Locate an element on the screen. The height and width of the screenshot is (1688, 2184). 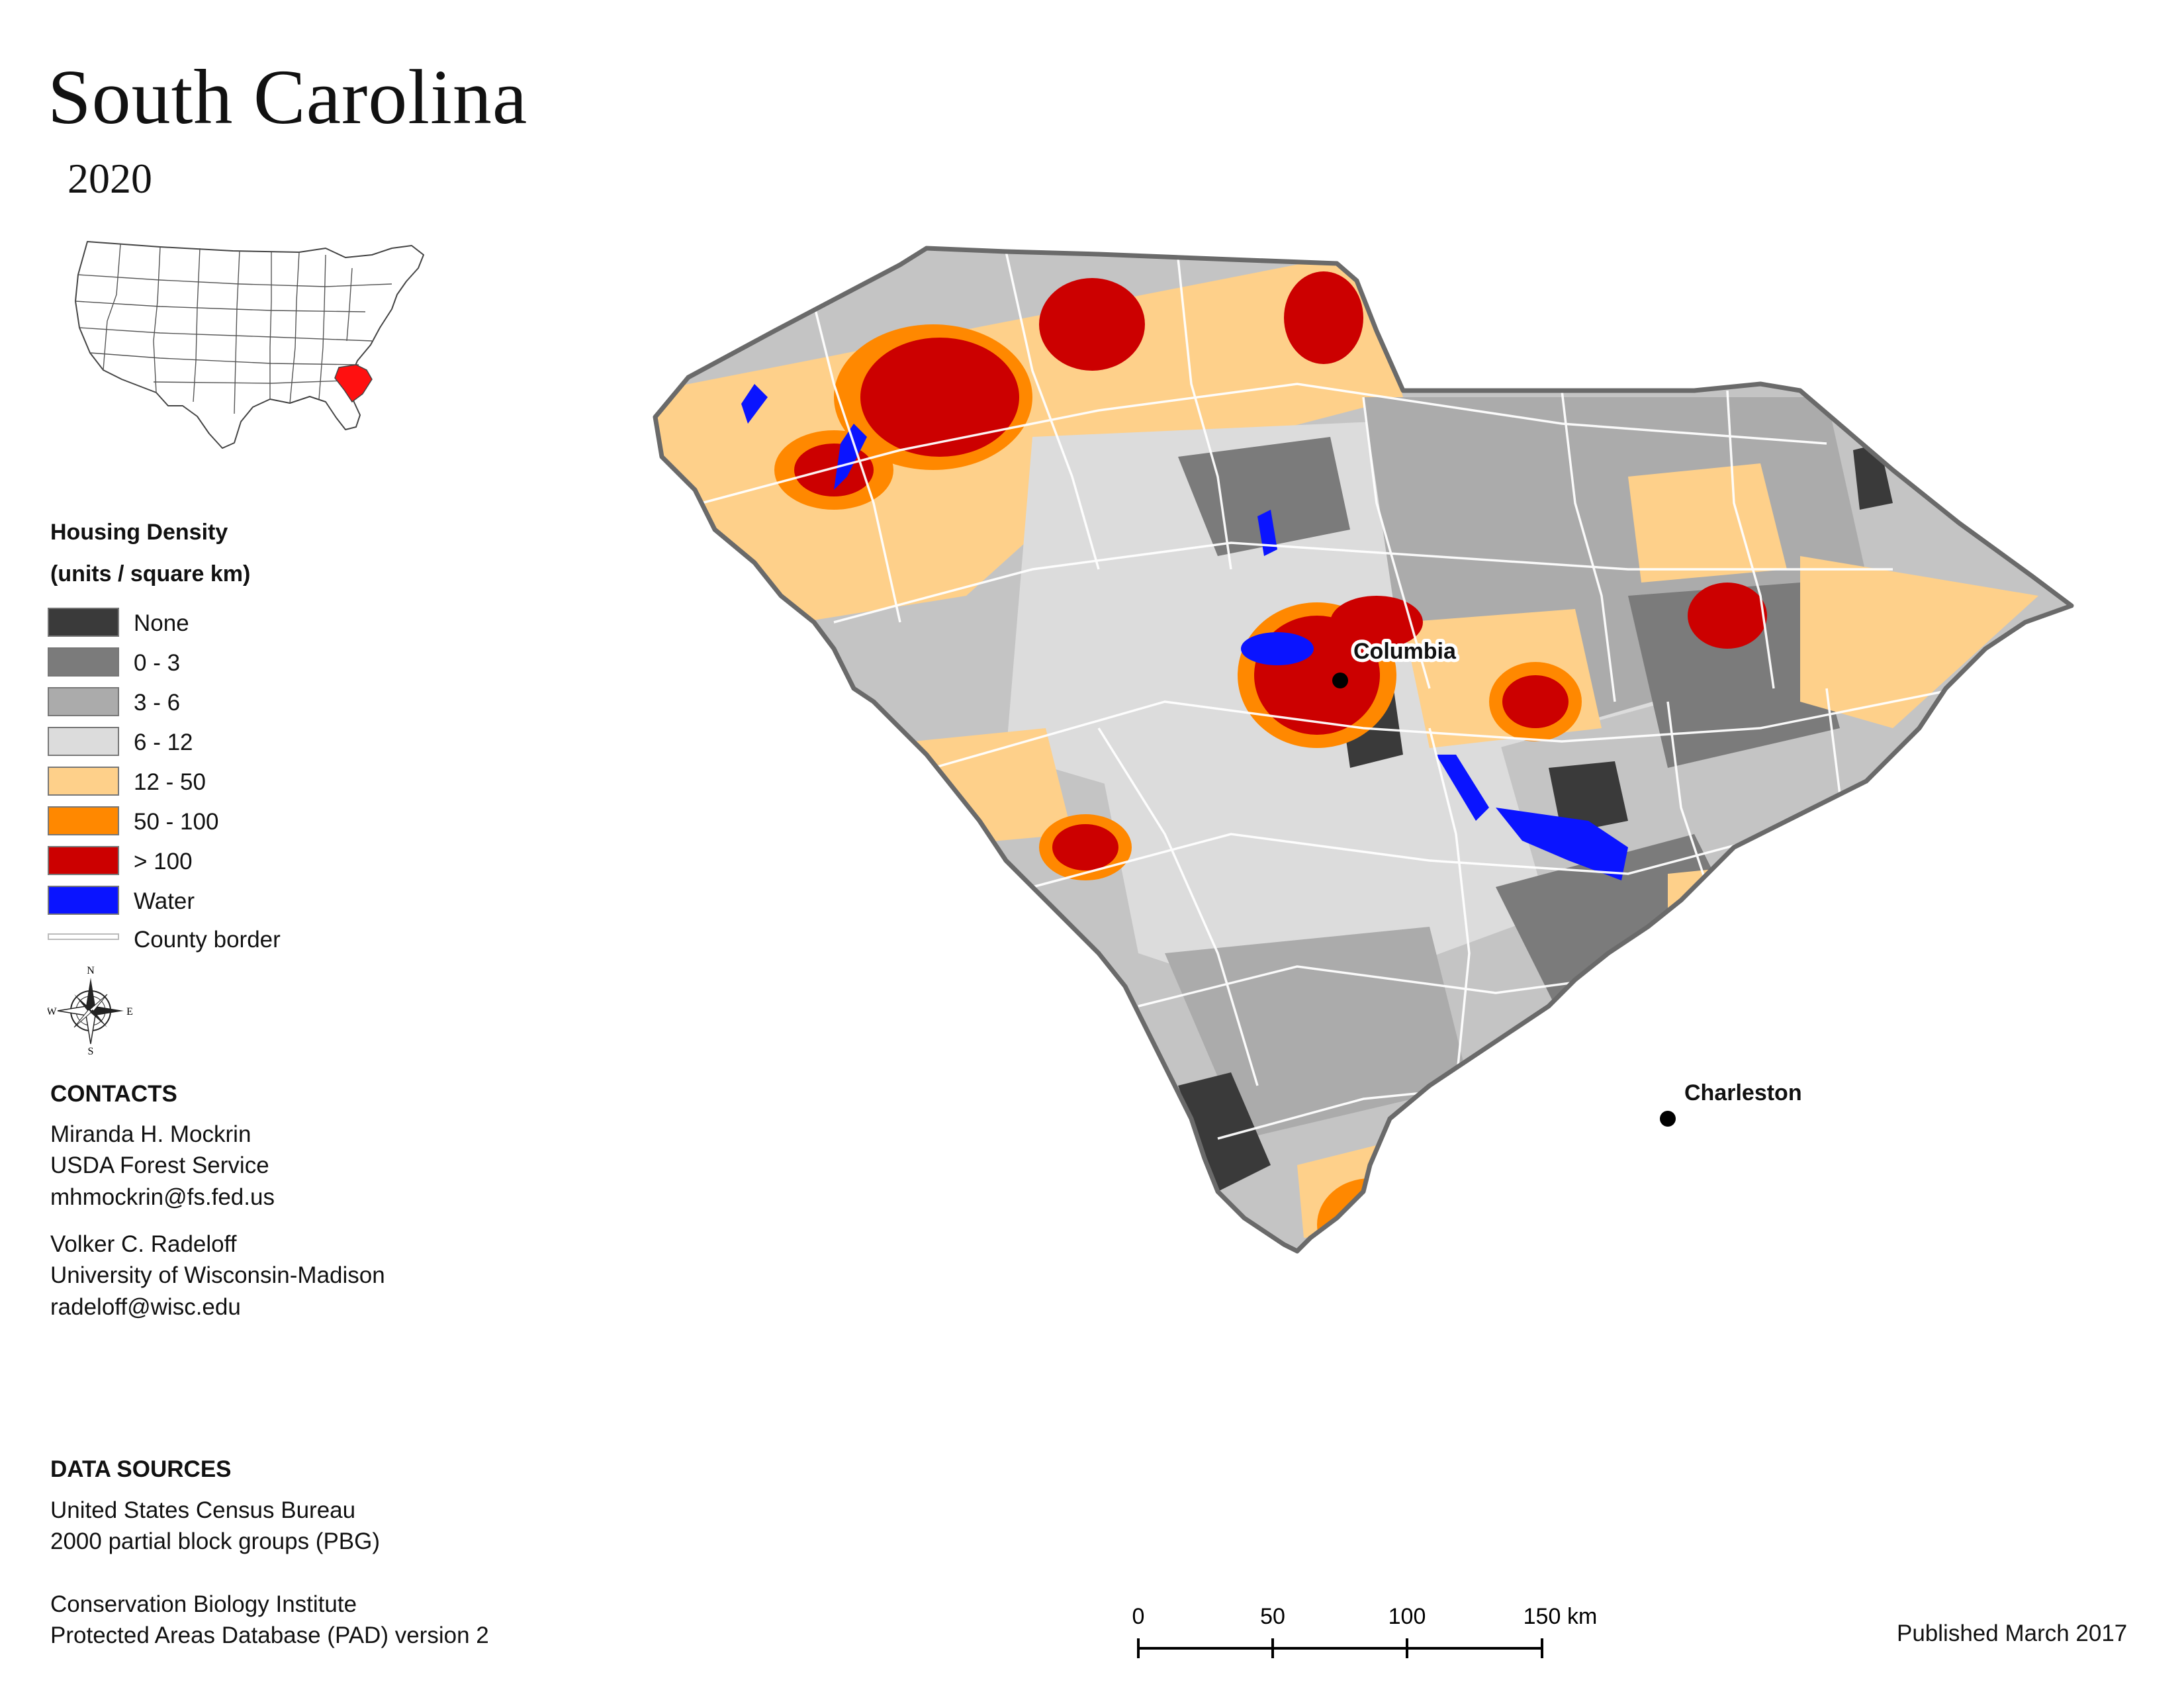
contact-org: University of Wisconsin-Madison is located at coordinates (218, 1275).